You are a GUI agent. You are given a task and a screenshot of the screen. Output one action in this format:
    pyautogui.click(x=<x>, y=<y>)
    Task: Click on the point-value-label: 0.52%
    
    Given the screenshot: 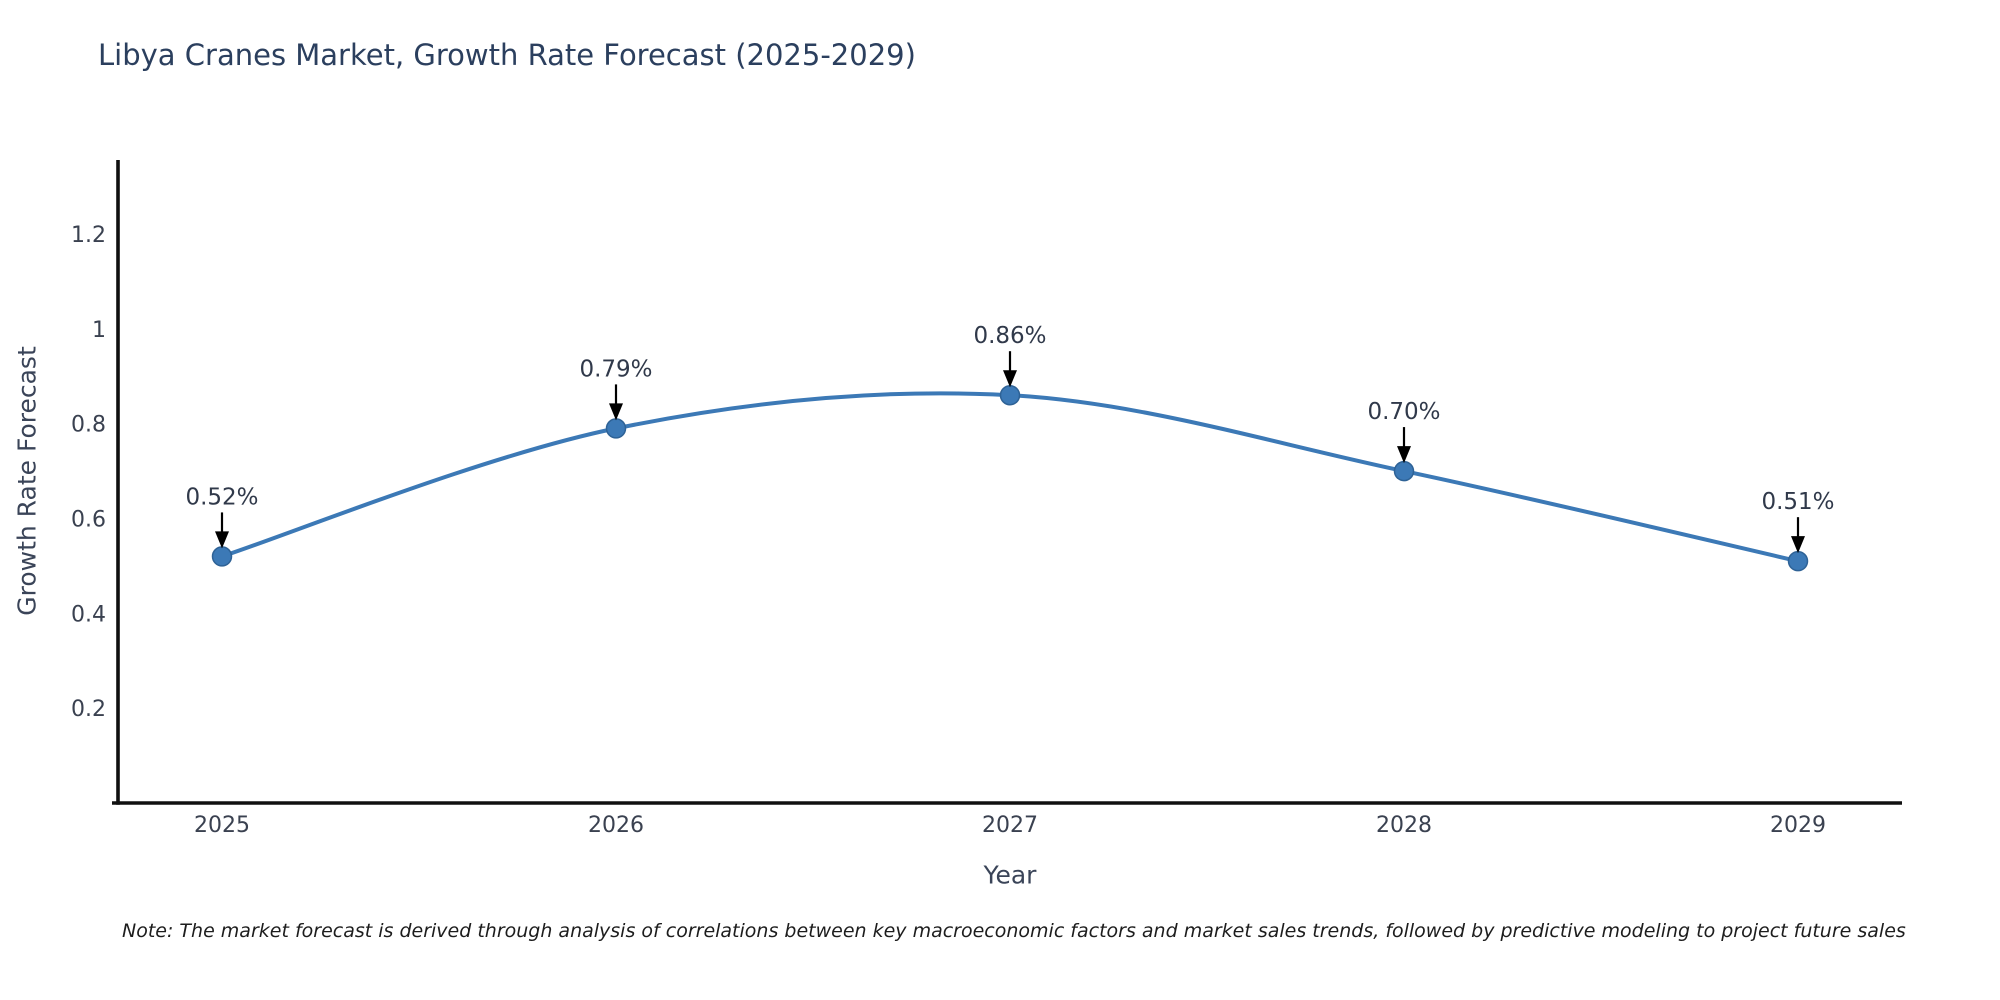 What is the action you would take?
    pyautogui.click(x=221, y=497)
    